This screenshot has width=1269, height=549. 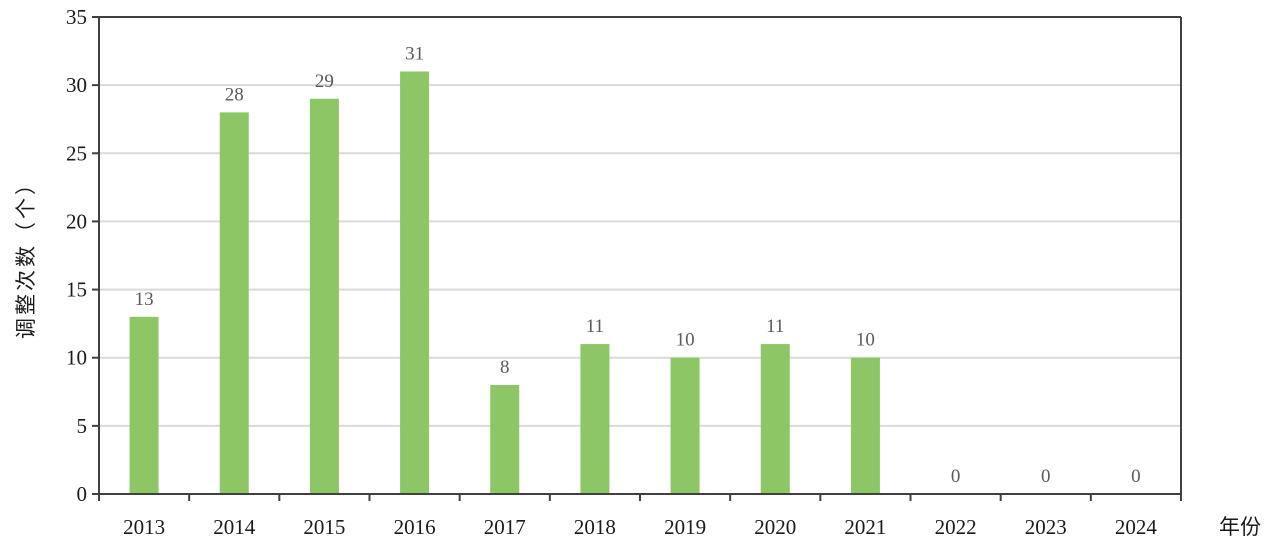 I want to click on x-tick-label-2016: 2016, so click(x=415, y=527).